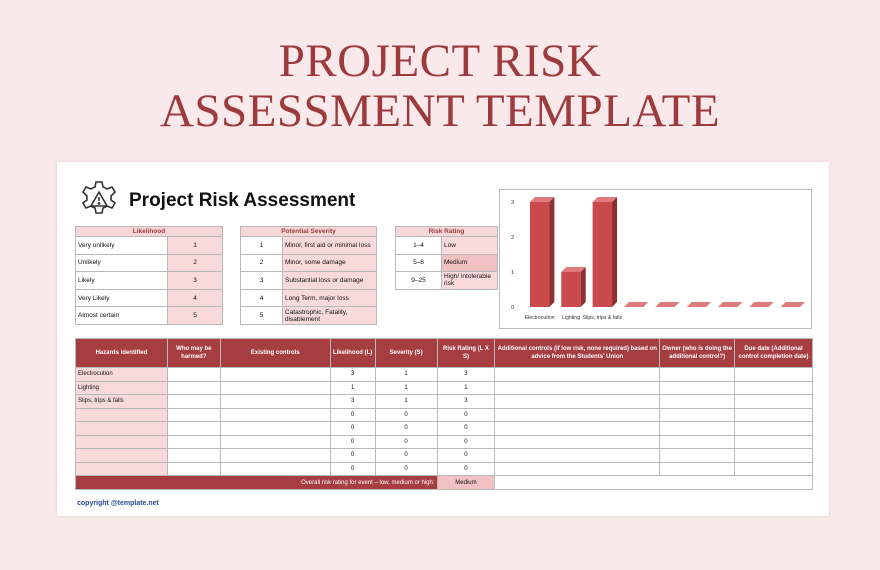  I want to click on severity-value: 1, so click(261, 245).